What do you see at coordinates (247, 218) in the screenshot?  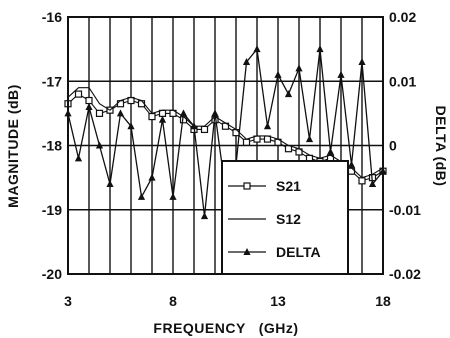 I see `legend-keys` at bounding box center [247, 218].